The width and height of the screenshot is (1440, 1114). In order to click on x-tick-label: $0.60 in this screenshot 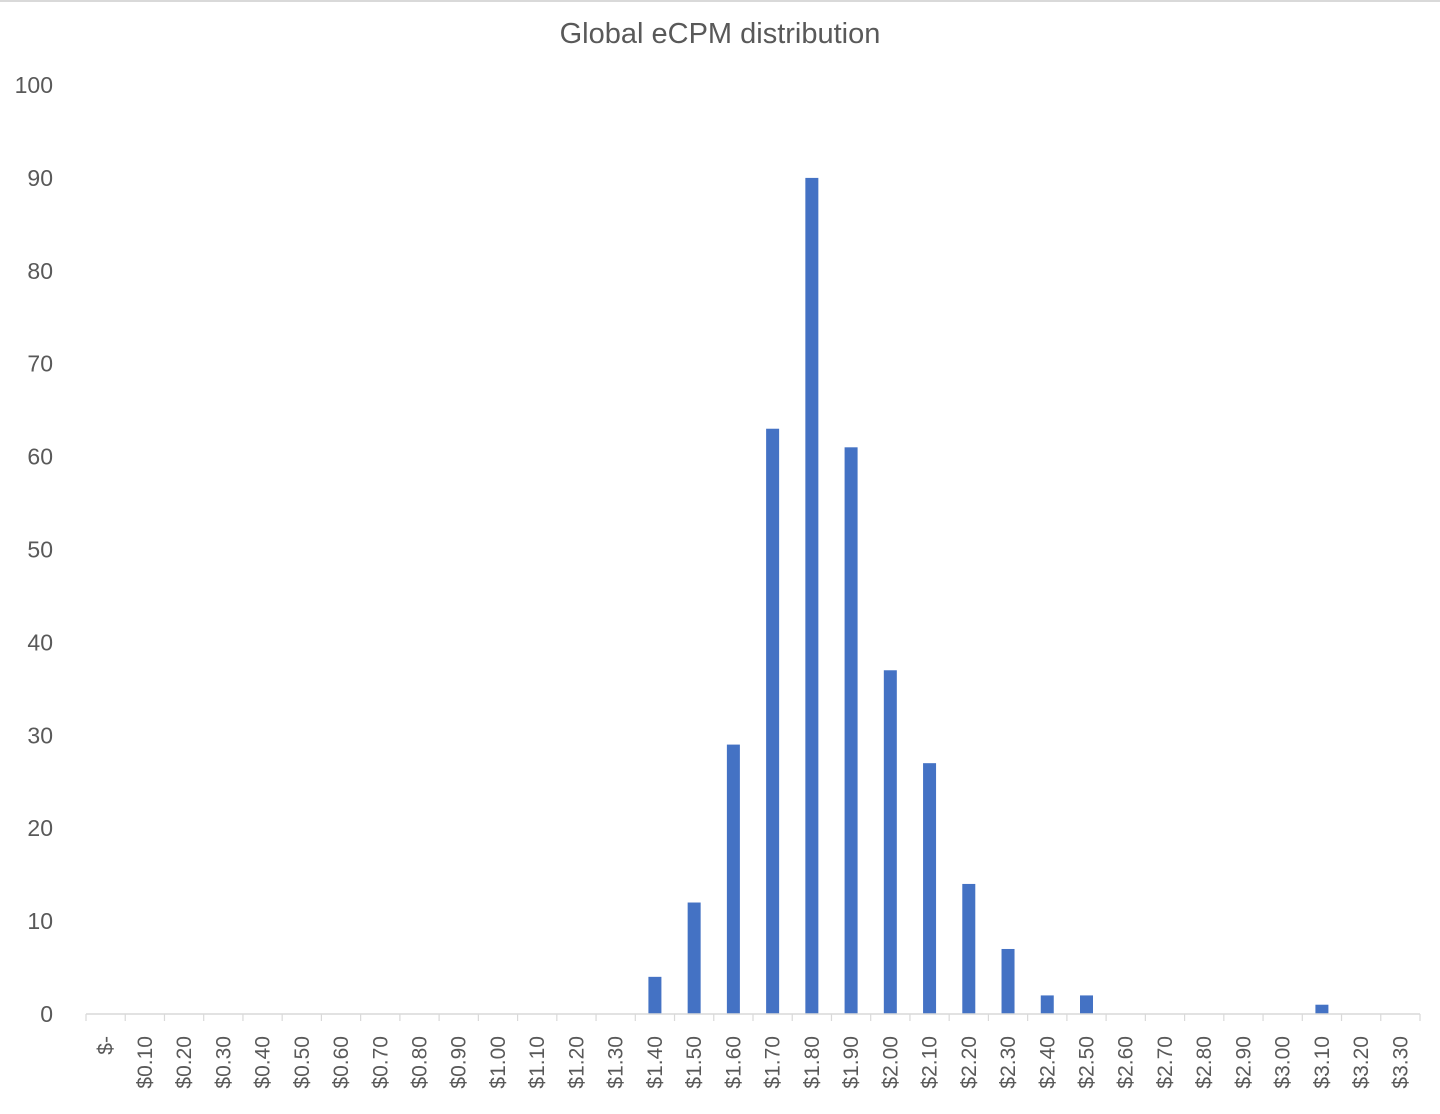, I will do `click(341, 1062)`.